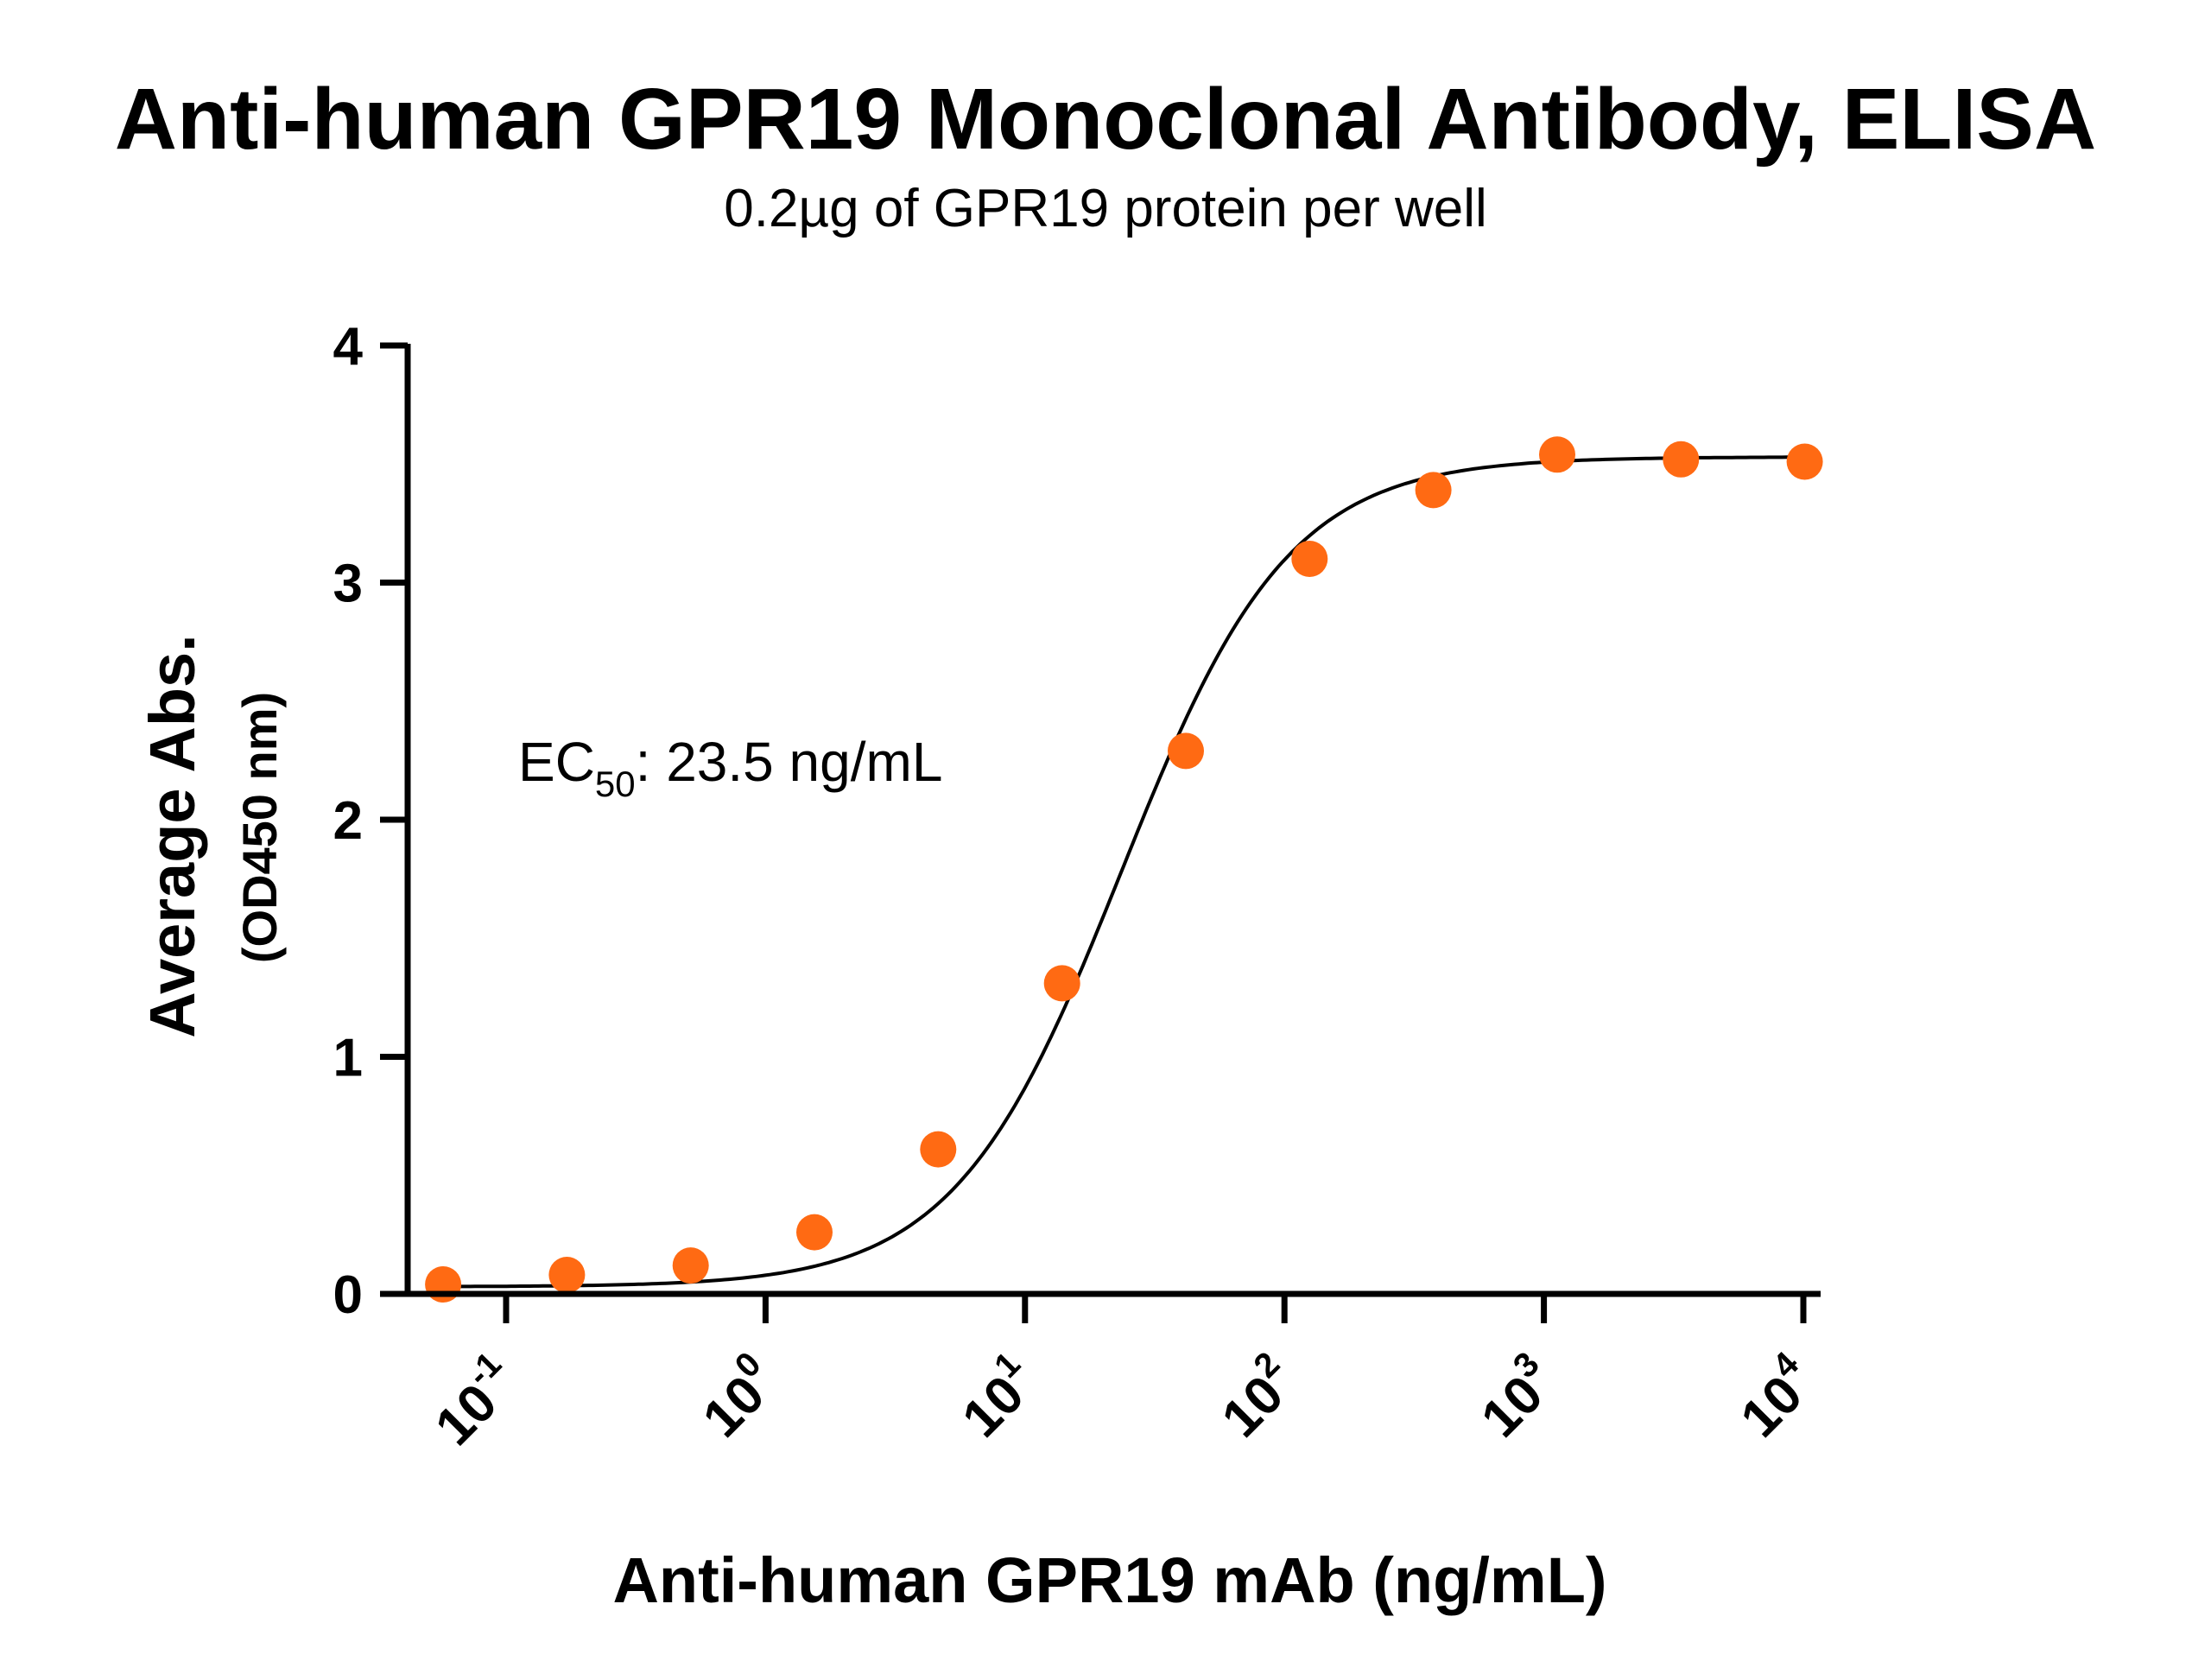  I want to click on y-tick-label: 1, so click(348, 1058).